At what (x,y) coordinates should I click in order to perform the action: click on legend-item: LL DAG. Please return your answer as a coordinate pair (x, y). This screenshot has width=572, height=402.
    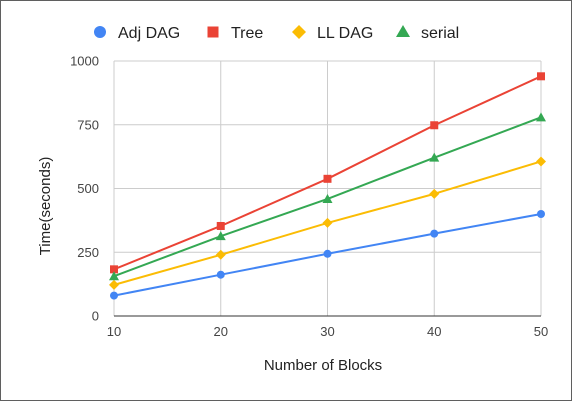
    Looking at the image, I should click on (332, 33).